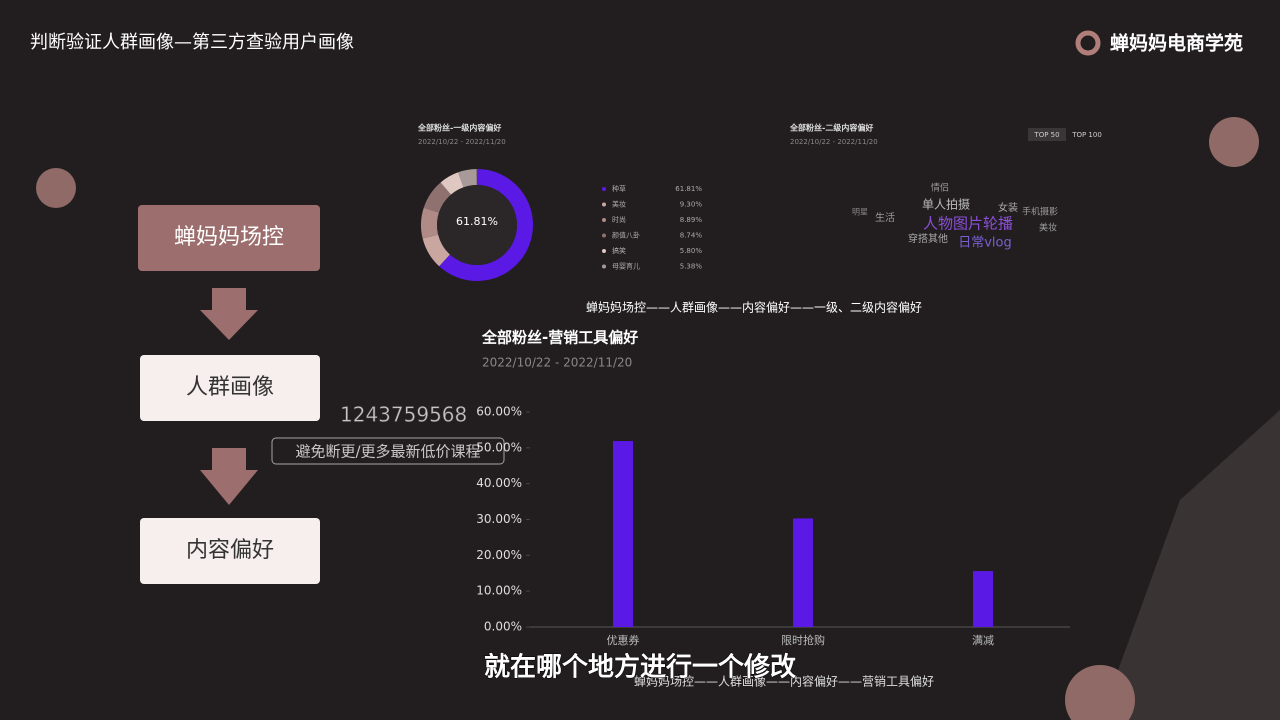 The height and width of the screenshot is (720, 1280). Describe the element at coordinates (403, 415) in the screenshot. I see `watermark: 1243759568` at that location.